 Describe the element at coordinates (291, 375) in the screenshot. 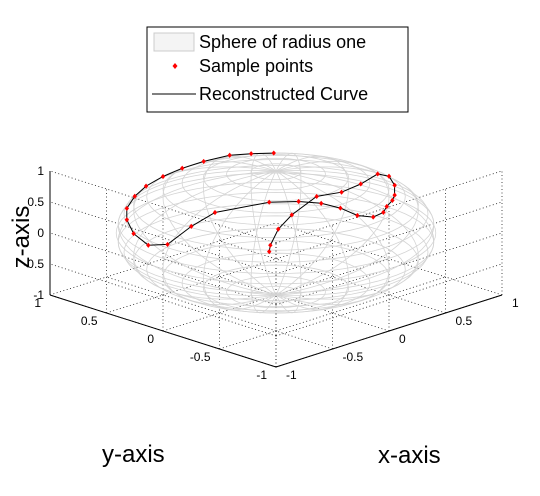

I see `x-tick-label: -1` at that location.